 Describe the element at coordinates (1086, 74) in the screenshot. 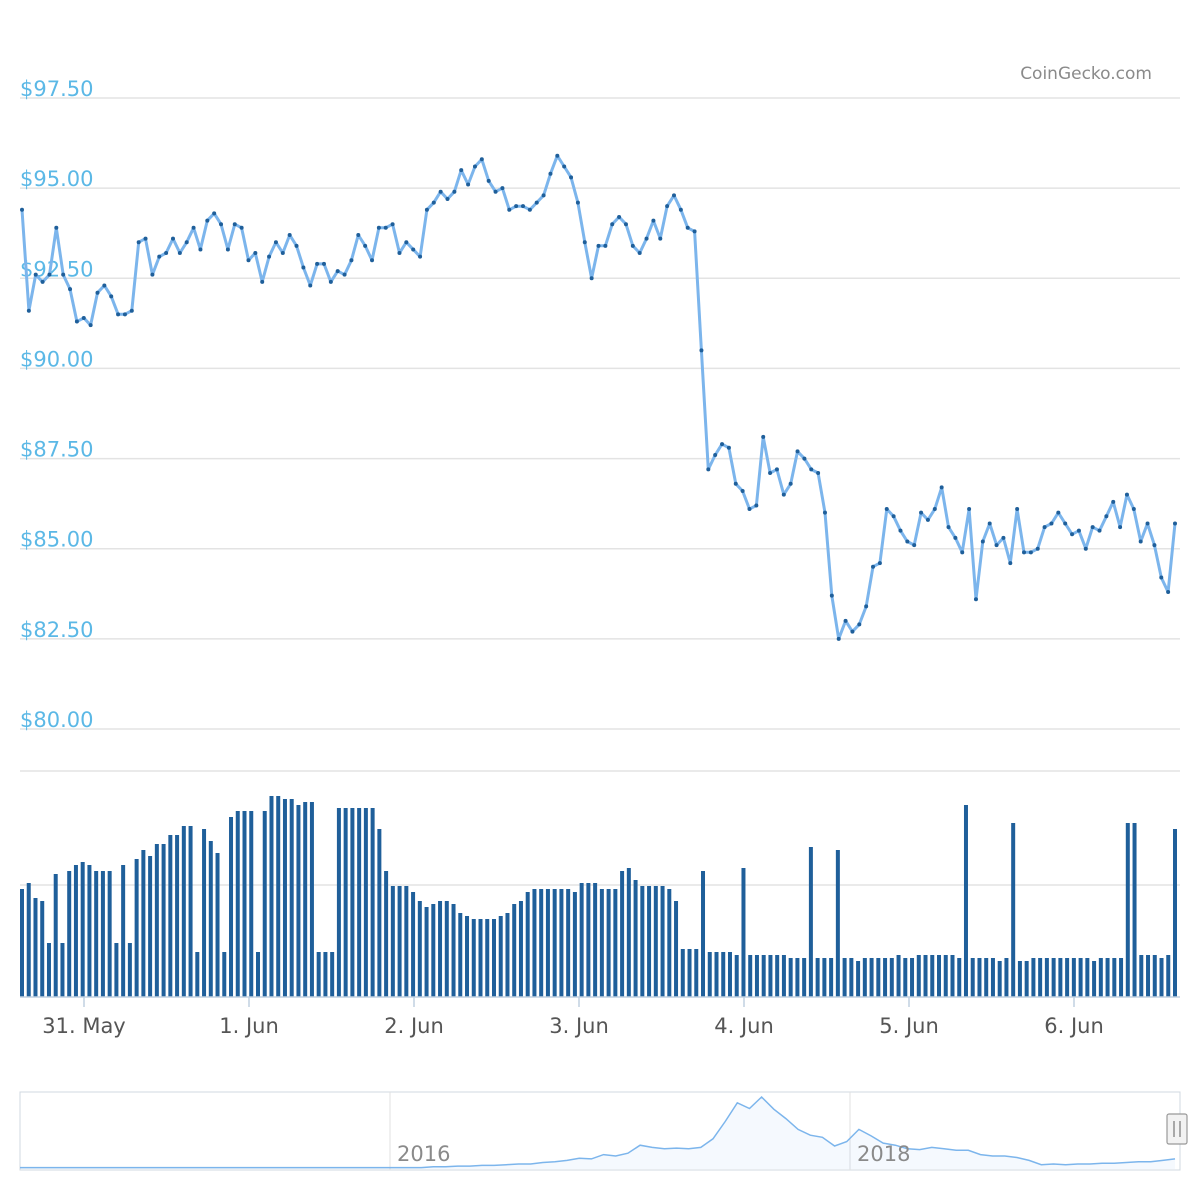

I see `chart-credit: CoinGecko.com` at that location.